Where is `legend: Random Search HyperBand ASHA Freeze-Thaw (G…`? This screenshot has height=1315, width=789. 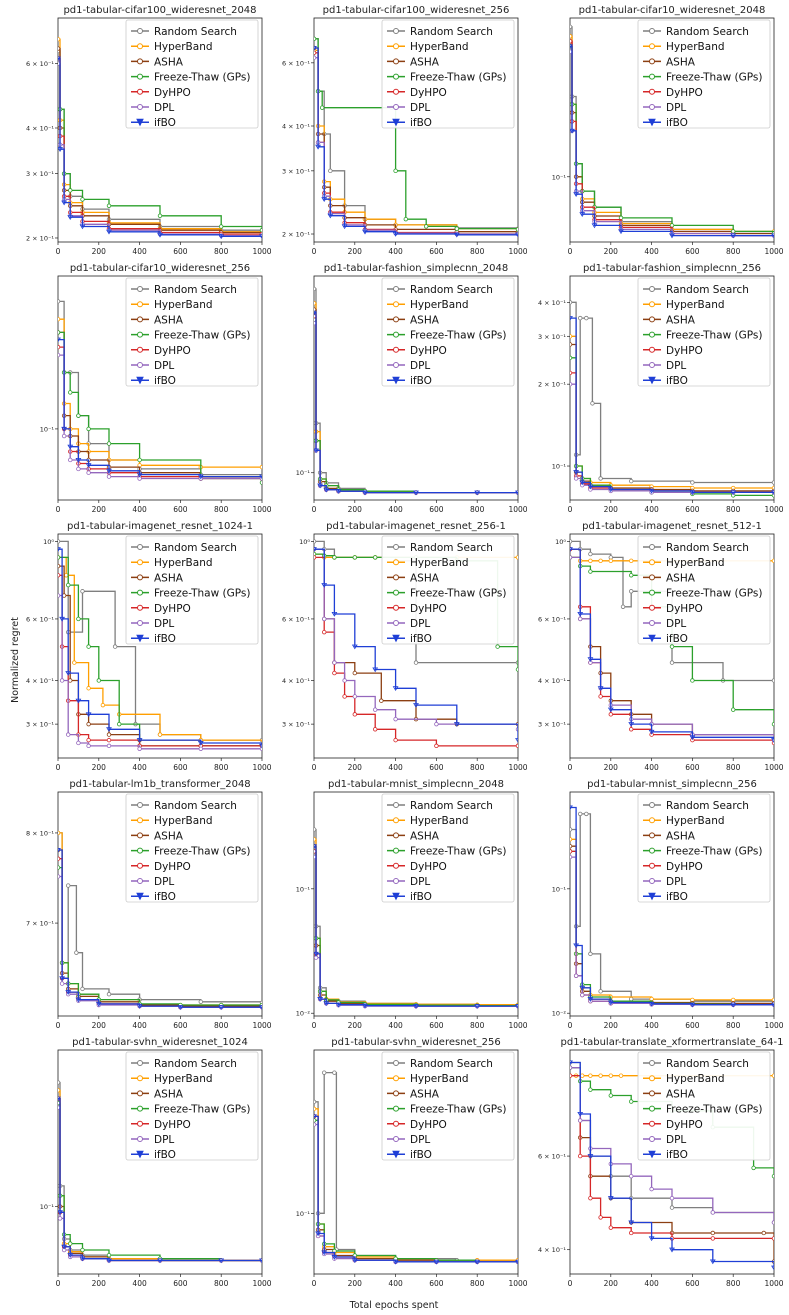 legend: Random Search HyperBand ASHA Freeze-Thaw (G… is located at coordinates (192, 590).